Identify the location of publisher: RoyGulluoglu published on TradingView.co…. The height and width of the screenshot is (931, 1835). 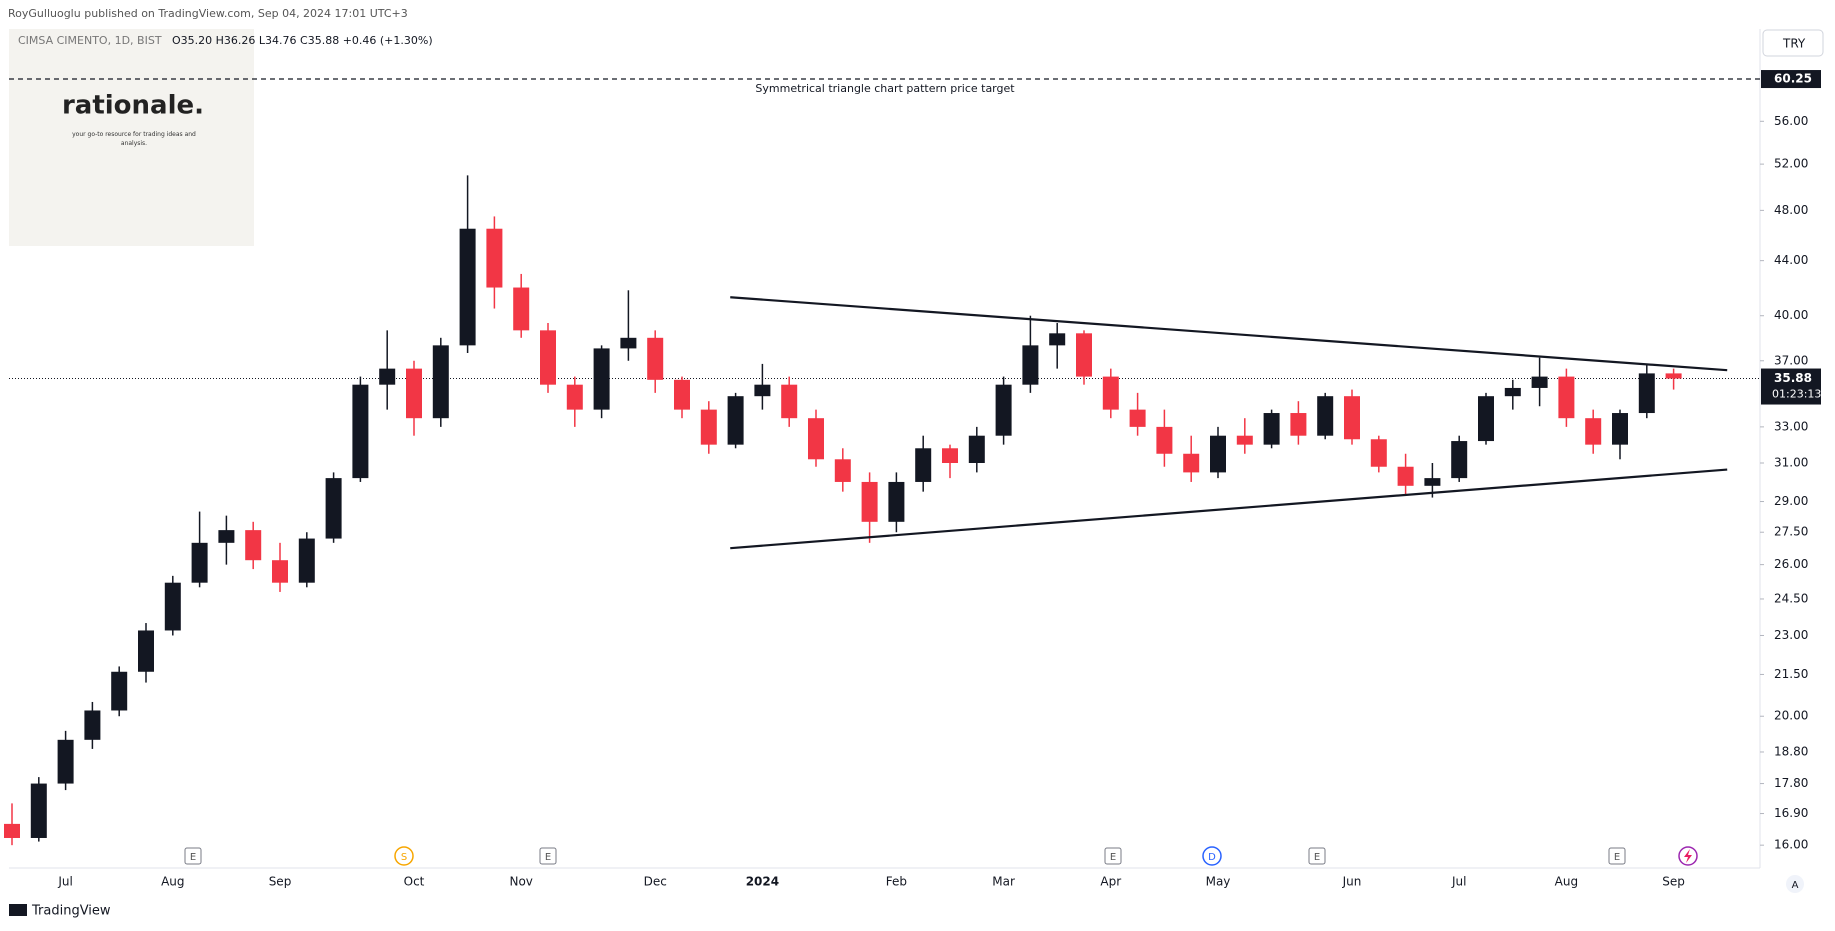
(208, 13).